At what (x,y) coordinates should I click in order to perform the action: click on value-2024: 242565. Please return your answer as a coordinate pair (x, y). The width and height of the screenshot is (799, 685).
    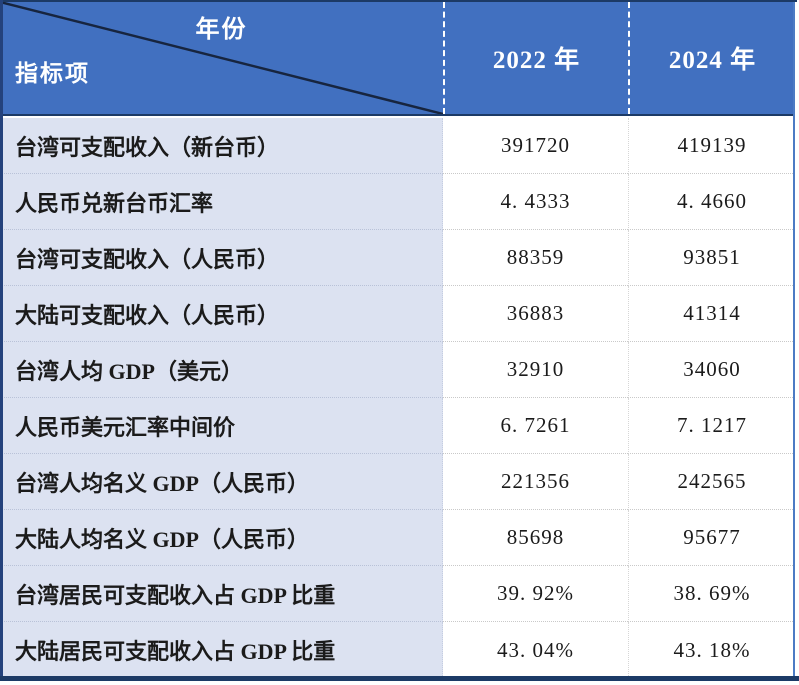
    Looking at the image, I should click on (711, 482).